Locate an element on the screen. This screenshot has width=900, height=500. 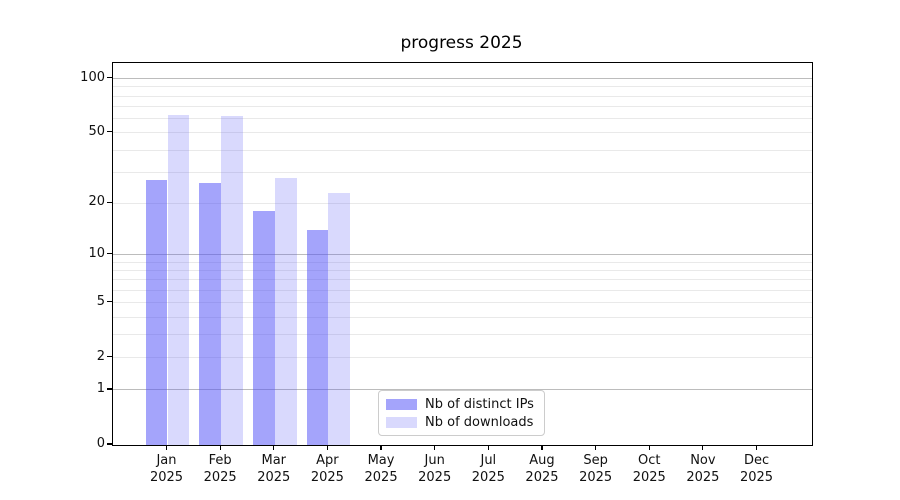
bar-ips-jan is located at coordinates (156, 312).